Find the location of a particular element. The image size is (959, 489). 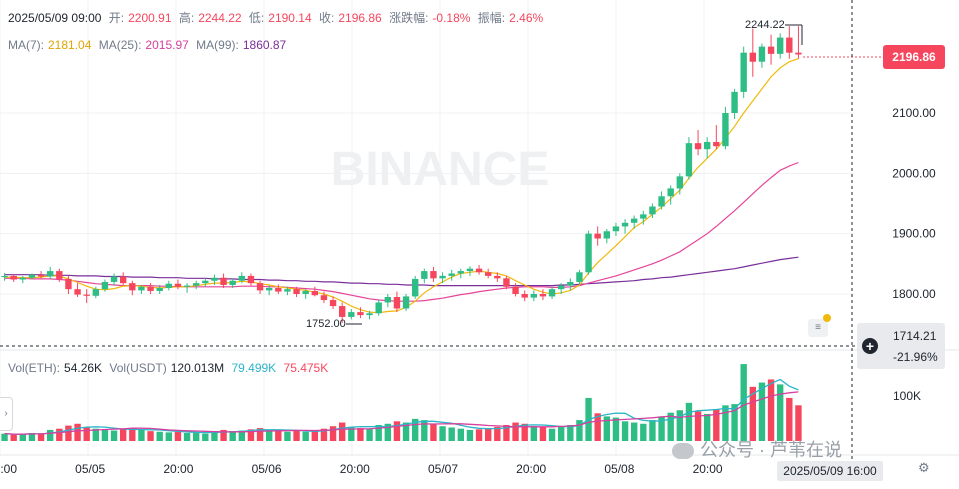

crosshair-pct: -21.96% is located at coordinates (915, 357).